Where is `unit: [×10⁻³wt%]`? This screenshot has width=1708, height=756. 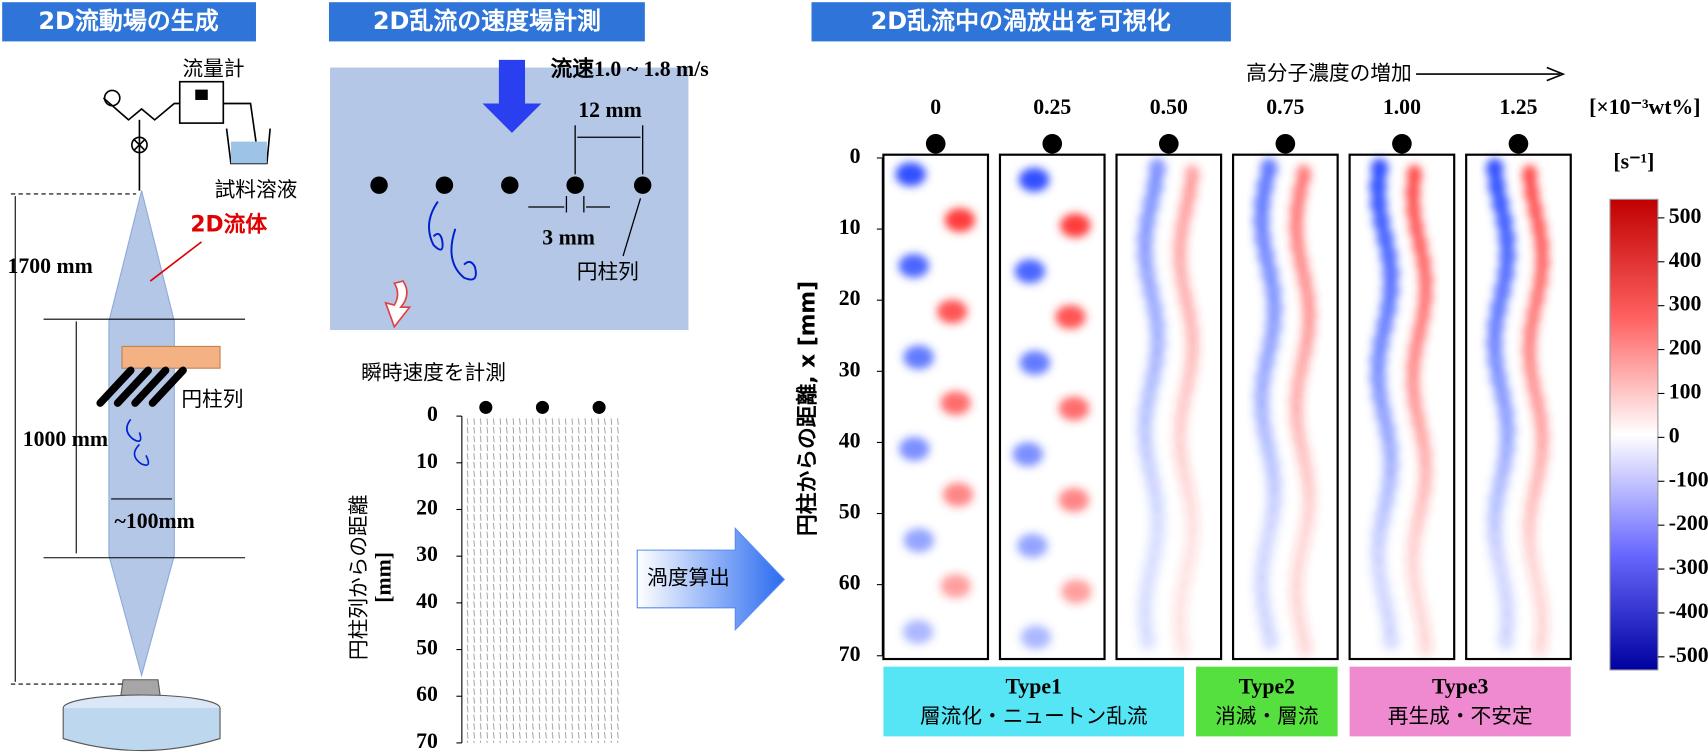 unit: [×10⁻³wt%] is located at coordinates (1644, 107).